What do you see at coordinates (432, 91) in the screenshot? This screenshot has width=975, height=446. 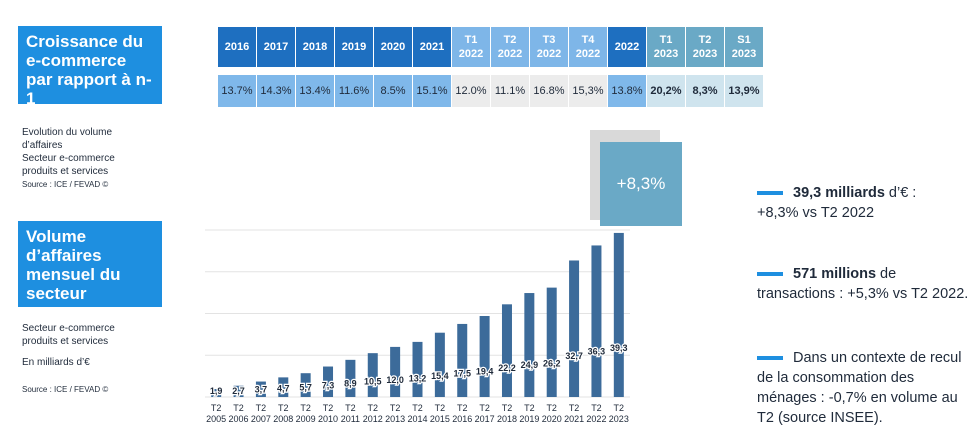 I see `growth-value-cell: 15.1%` at bounding box center [432, 91].